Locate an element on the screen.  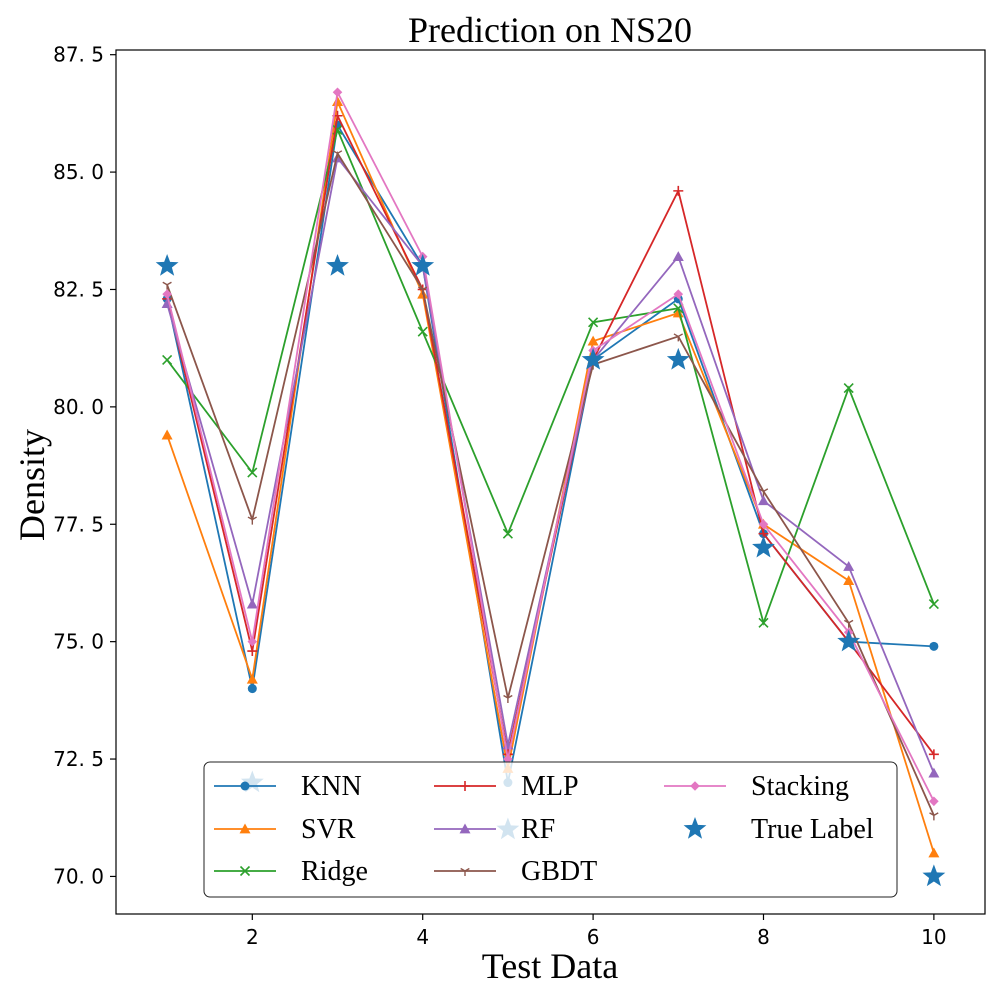
y-tick-label: 85. 0 is located at coordinates (78, 172).